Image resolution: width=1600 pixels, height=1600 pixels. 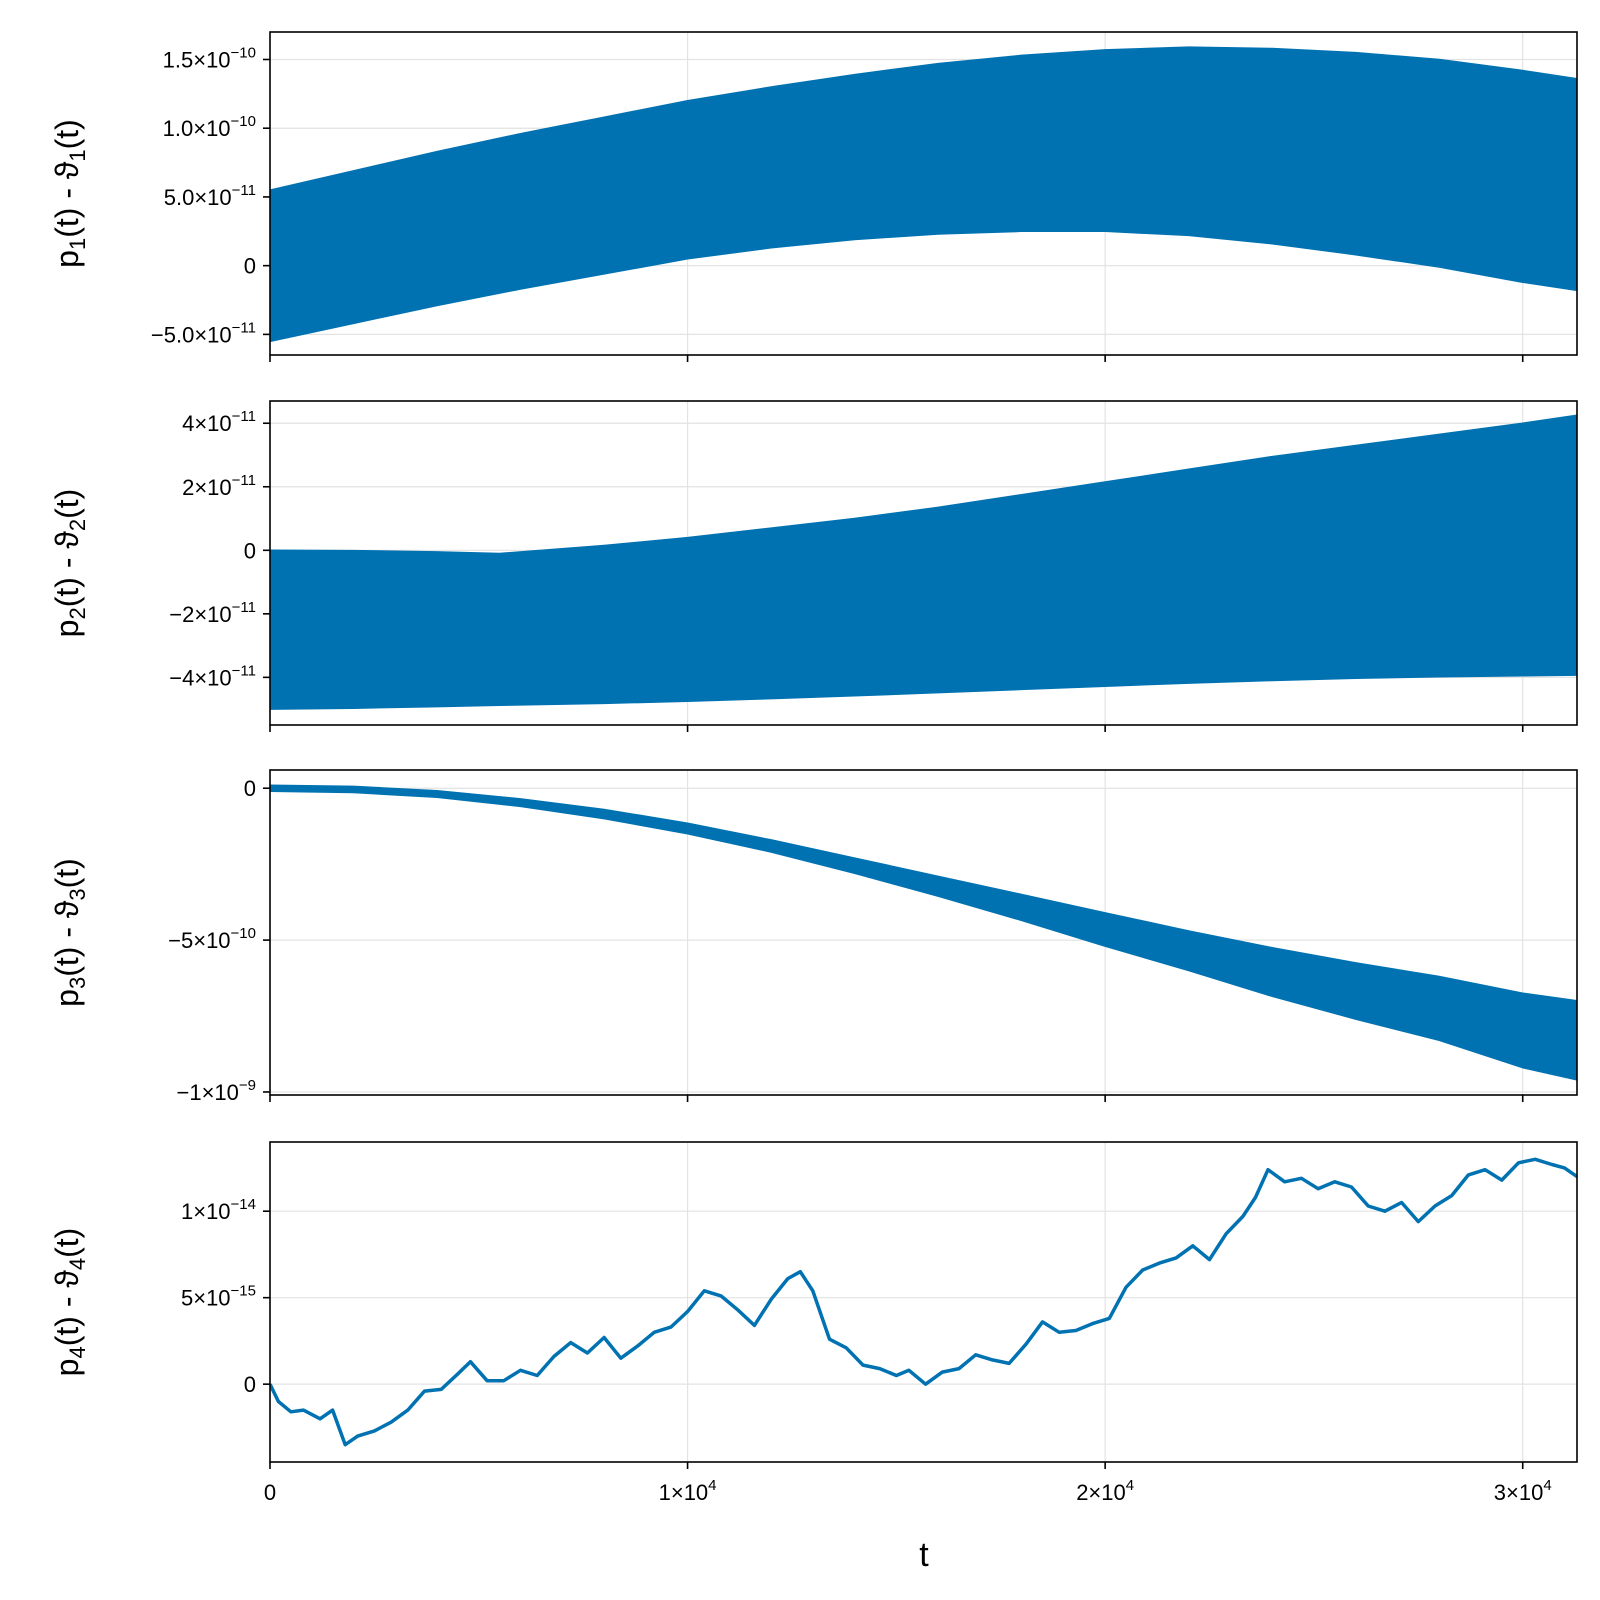 I want to click on x-tick-label: 3×10⁴, so click(x=1523, y=1491).